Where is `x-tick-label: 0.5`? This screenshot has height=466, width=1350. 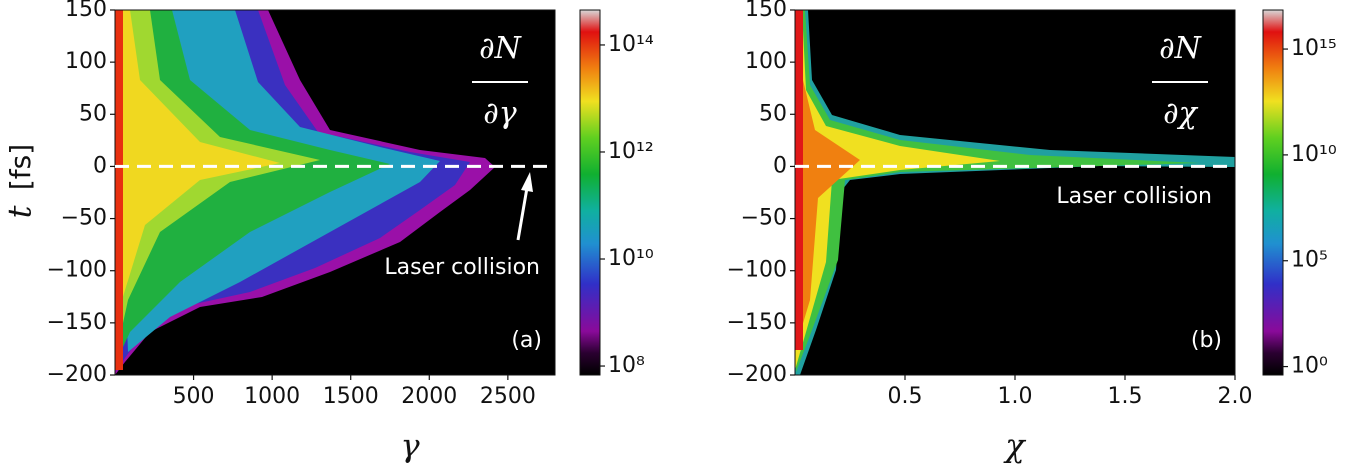
x-tick-label: 0.5 is located at coordinates (905, 396).